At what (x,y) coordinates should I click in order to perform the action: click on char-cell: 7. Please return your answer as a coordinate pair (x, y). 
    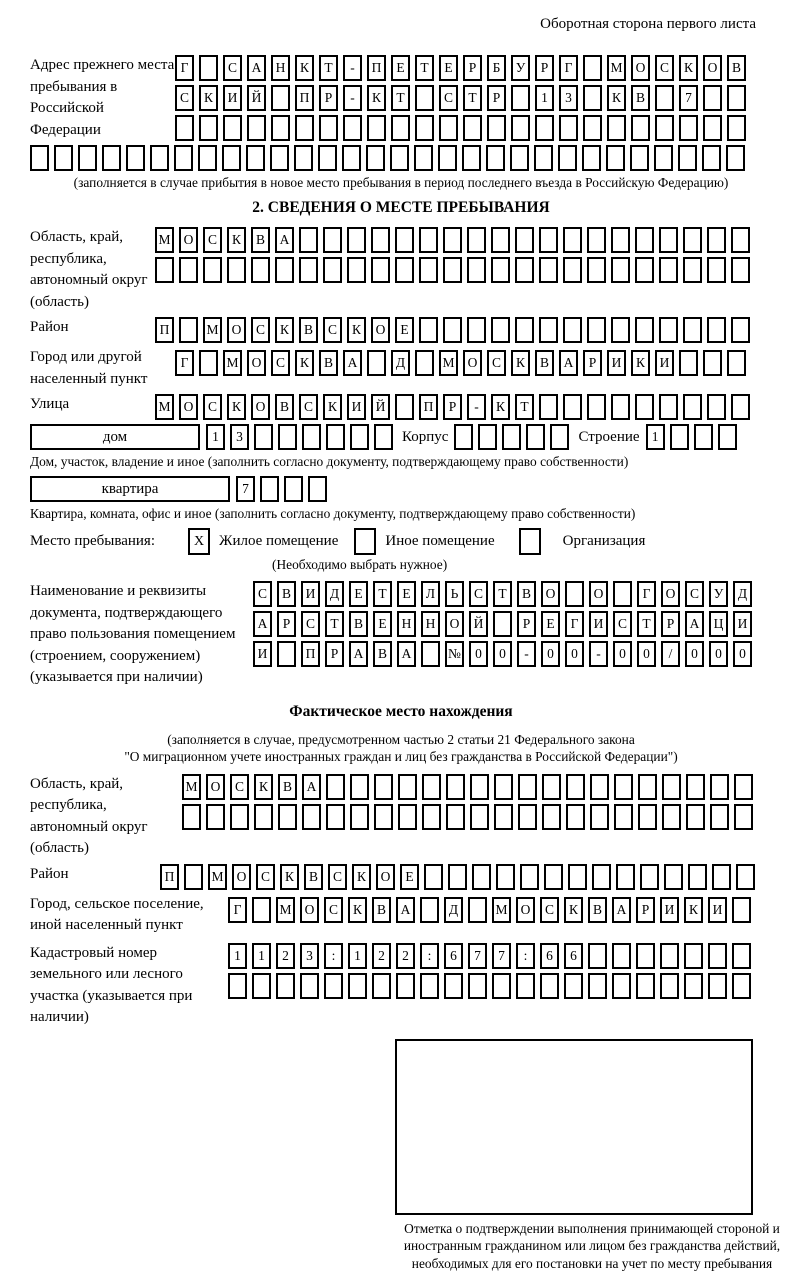
    Looking at the image, I should click on (477, 956).